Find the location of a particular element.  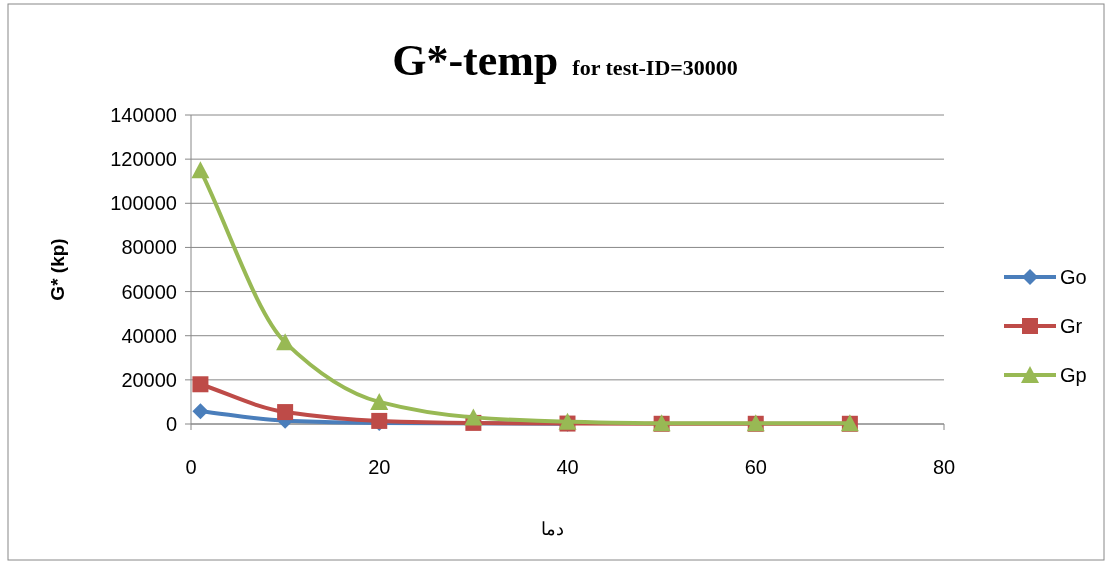

x-tick-label: 60 is located at coordinates (755, 467).